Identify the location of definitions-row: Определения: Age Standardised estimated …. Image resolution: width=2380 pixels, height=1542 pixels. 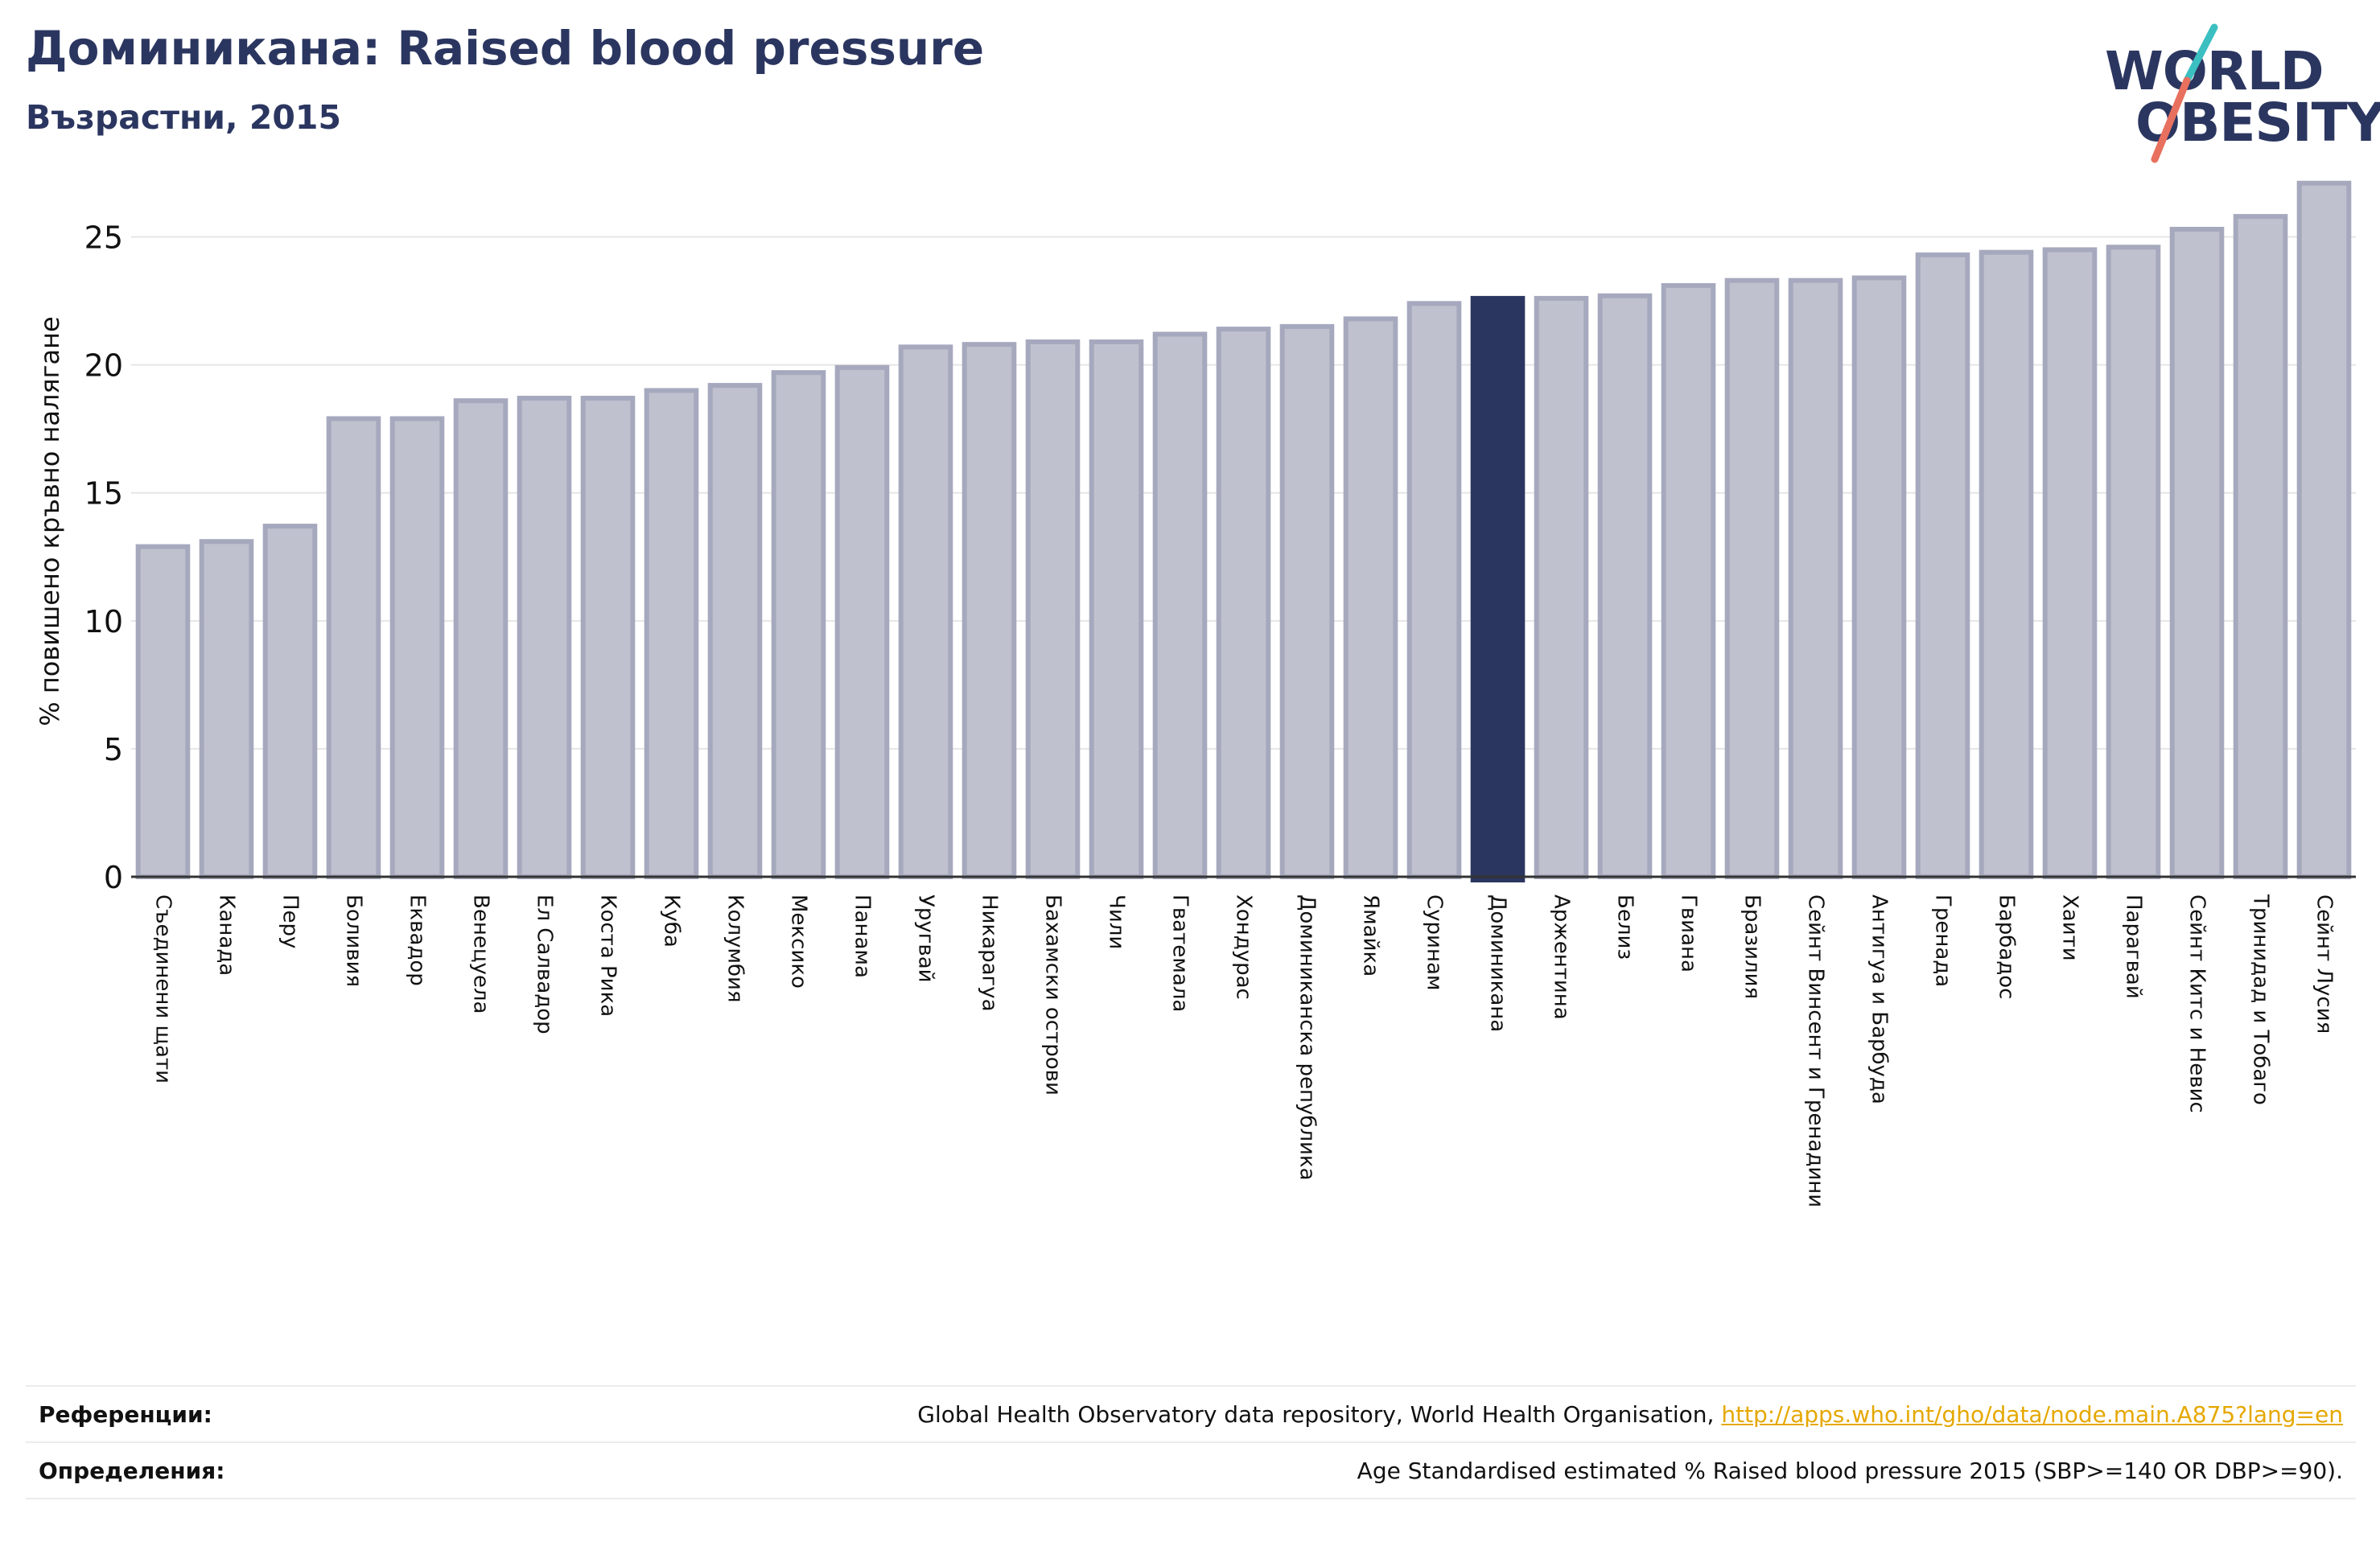
(1191, 1471).